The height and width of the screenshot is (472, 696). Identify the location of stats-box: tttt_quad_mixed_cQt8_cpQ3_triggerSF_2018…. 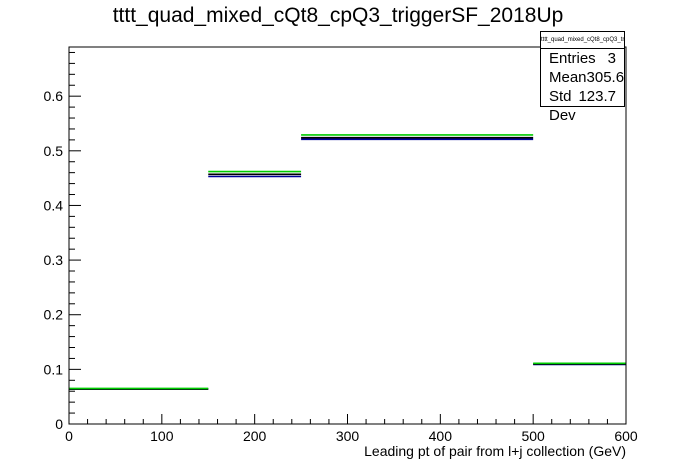
(582, 77).